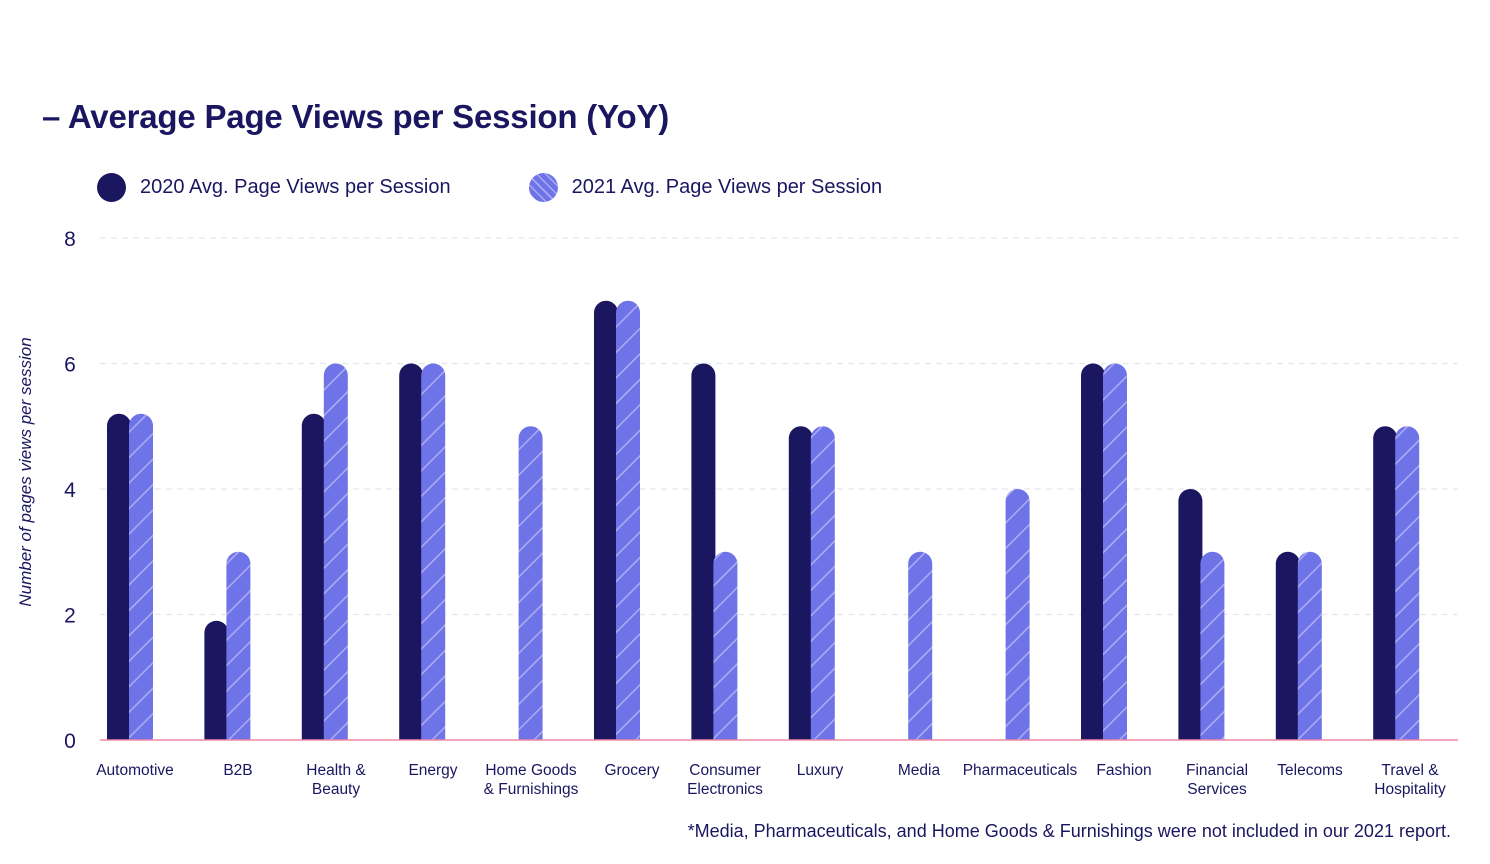  I want to click on bar-2021-grocery, so click(628, 520).